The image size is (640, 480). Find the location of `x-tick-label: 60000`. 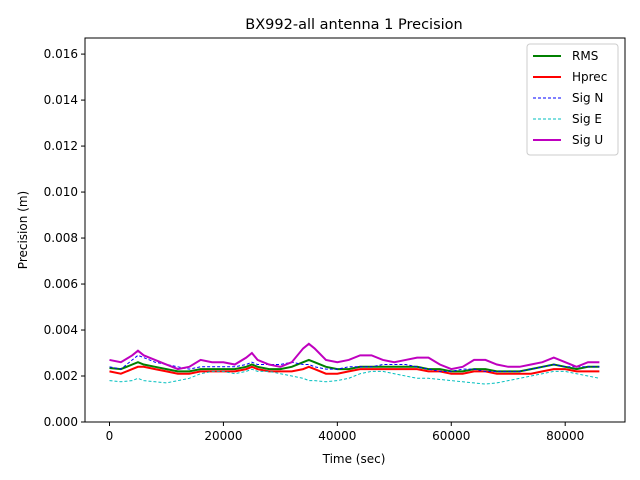

x-tick-label: 60000 is located at coordinates (451, 436).